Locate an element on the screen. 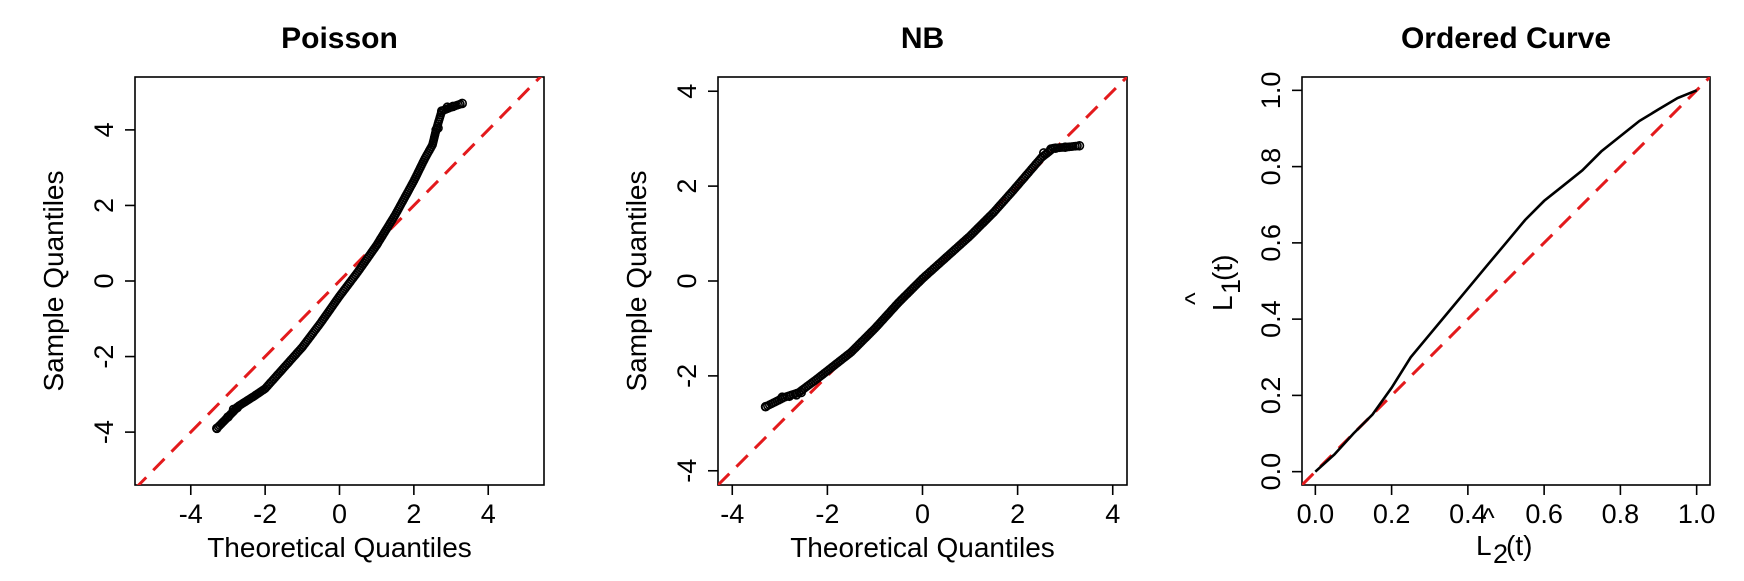  y-tick-label: 0.0 is located at coordinates (1271, 472).